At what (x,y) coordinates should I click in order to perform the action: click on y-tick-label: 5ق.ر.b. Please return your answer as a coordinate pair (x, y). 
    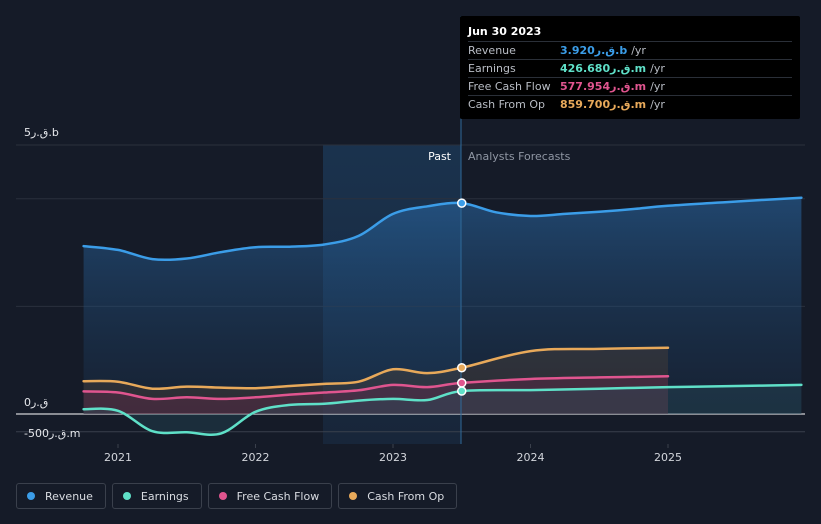
    Looking at the image, I should click on (41, 132).